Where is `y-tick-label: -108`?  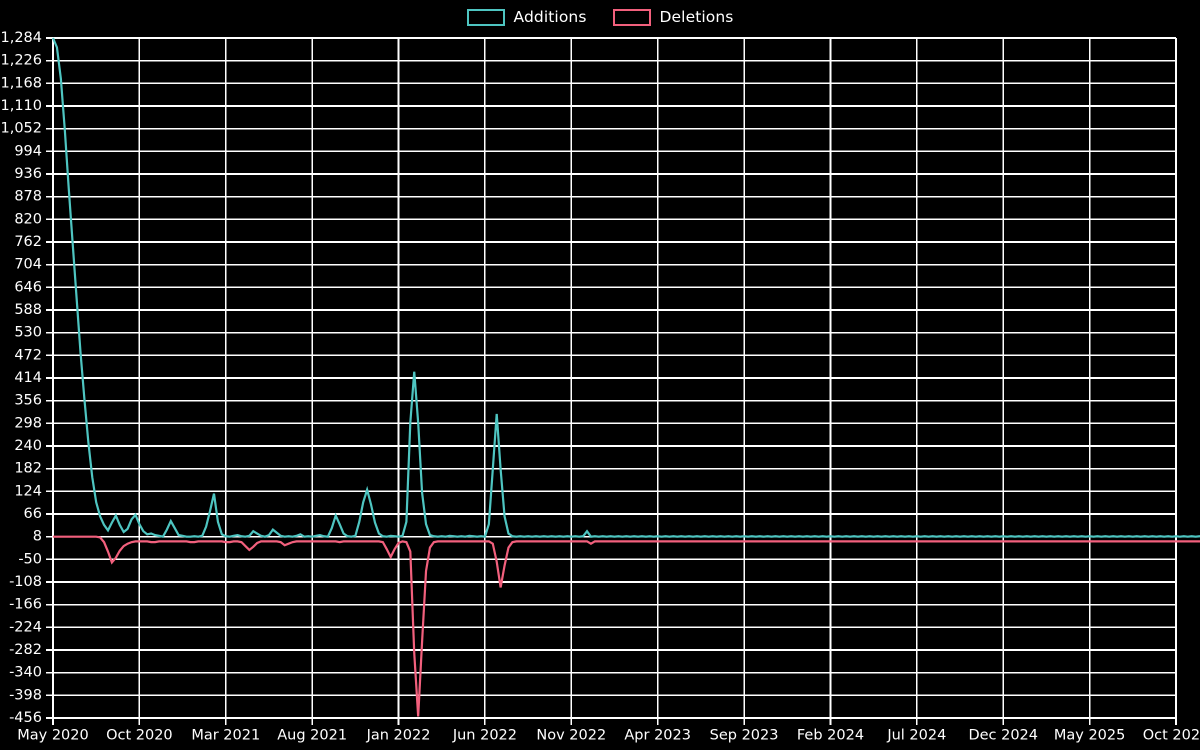 y-tick-label: -108 is located at coordinates (25, 582).